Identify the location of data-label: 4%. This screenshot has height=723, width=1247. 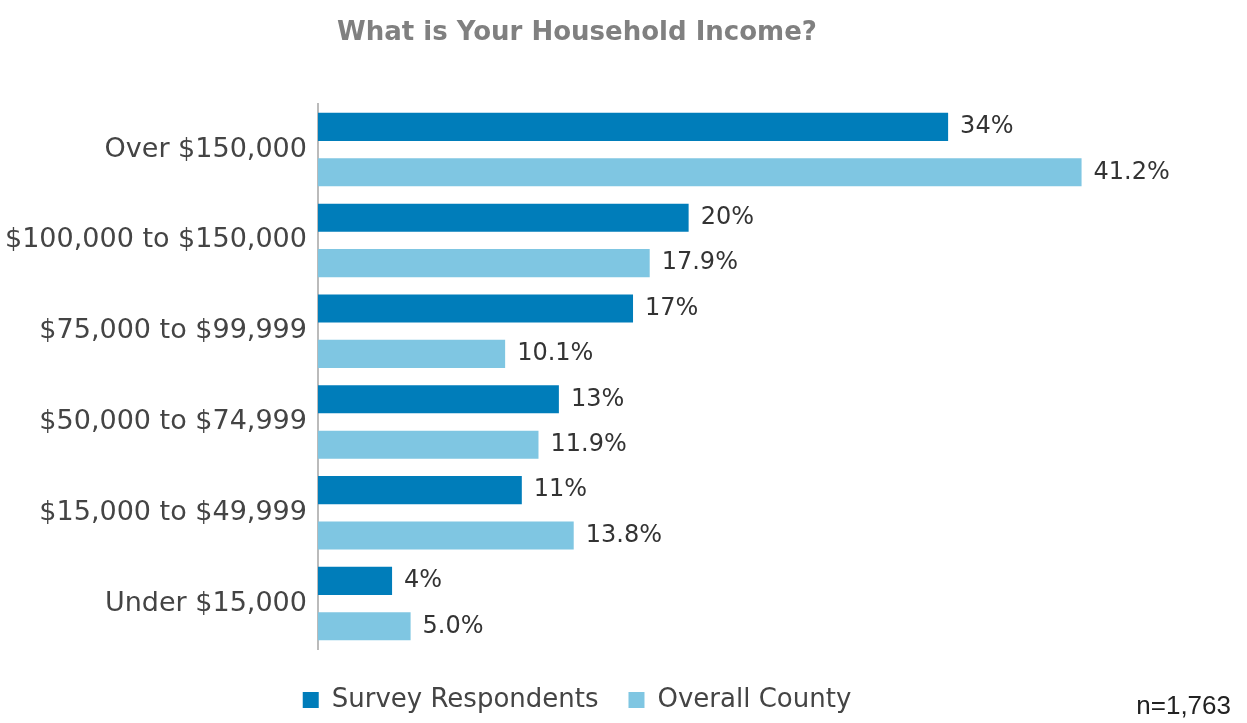
(423, 579).